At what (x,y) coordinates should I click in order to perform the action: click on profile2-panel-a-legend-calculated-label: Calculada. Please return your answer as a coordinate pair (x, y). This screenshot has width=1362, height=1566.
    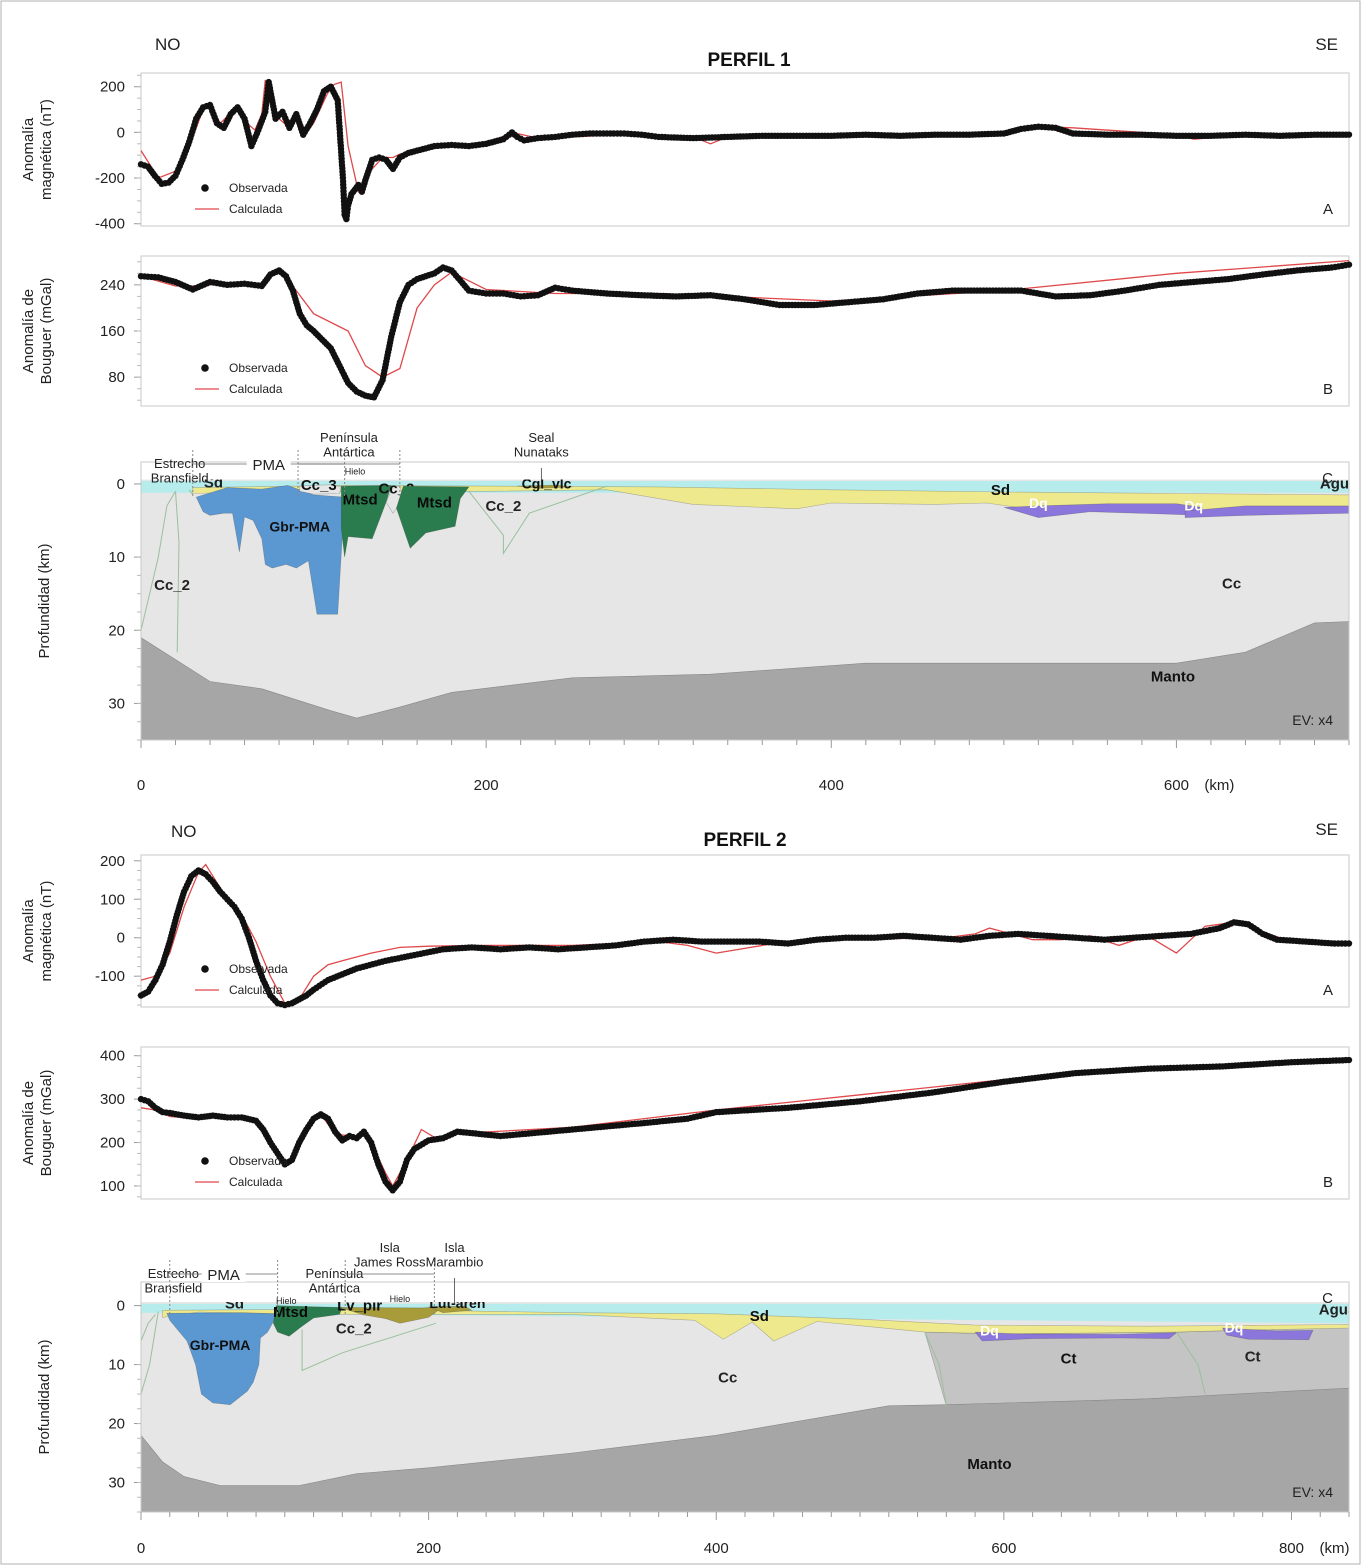
    Looking at the image, I should click on (256, 990).